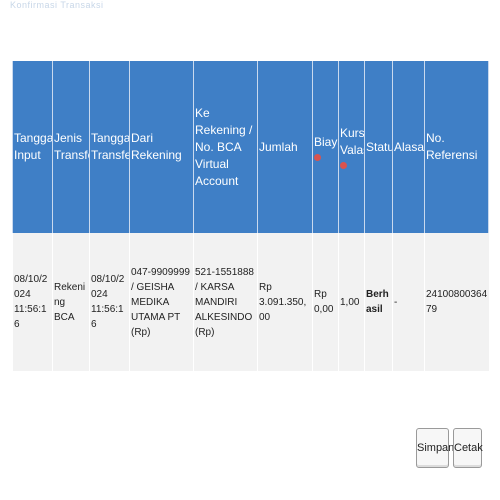 The image size is (500, 500). Describe the element at coordinates (351, 302) in the screenshot. I see `cell-kurs-valas: 1,00` at that location.